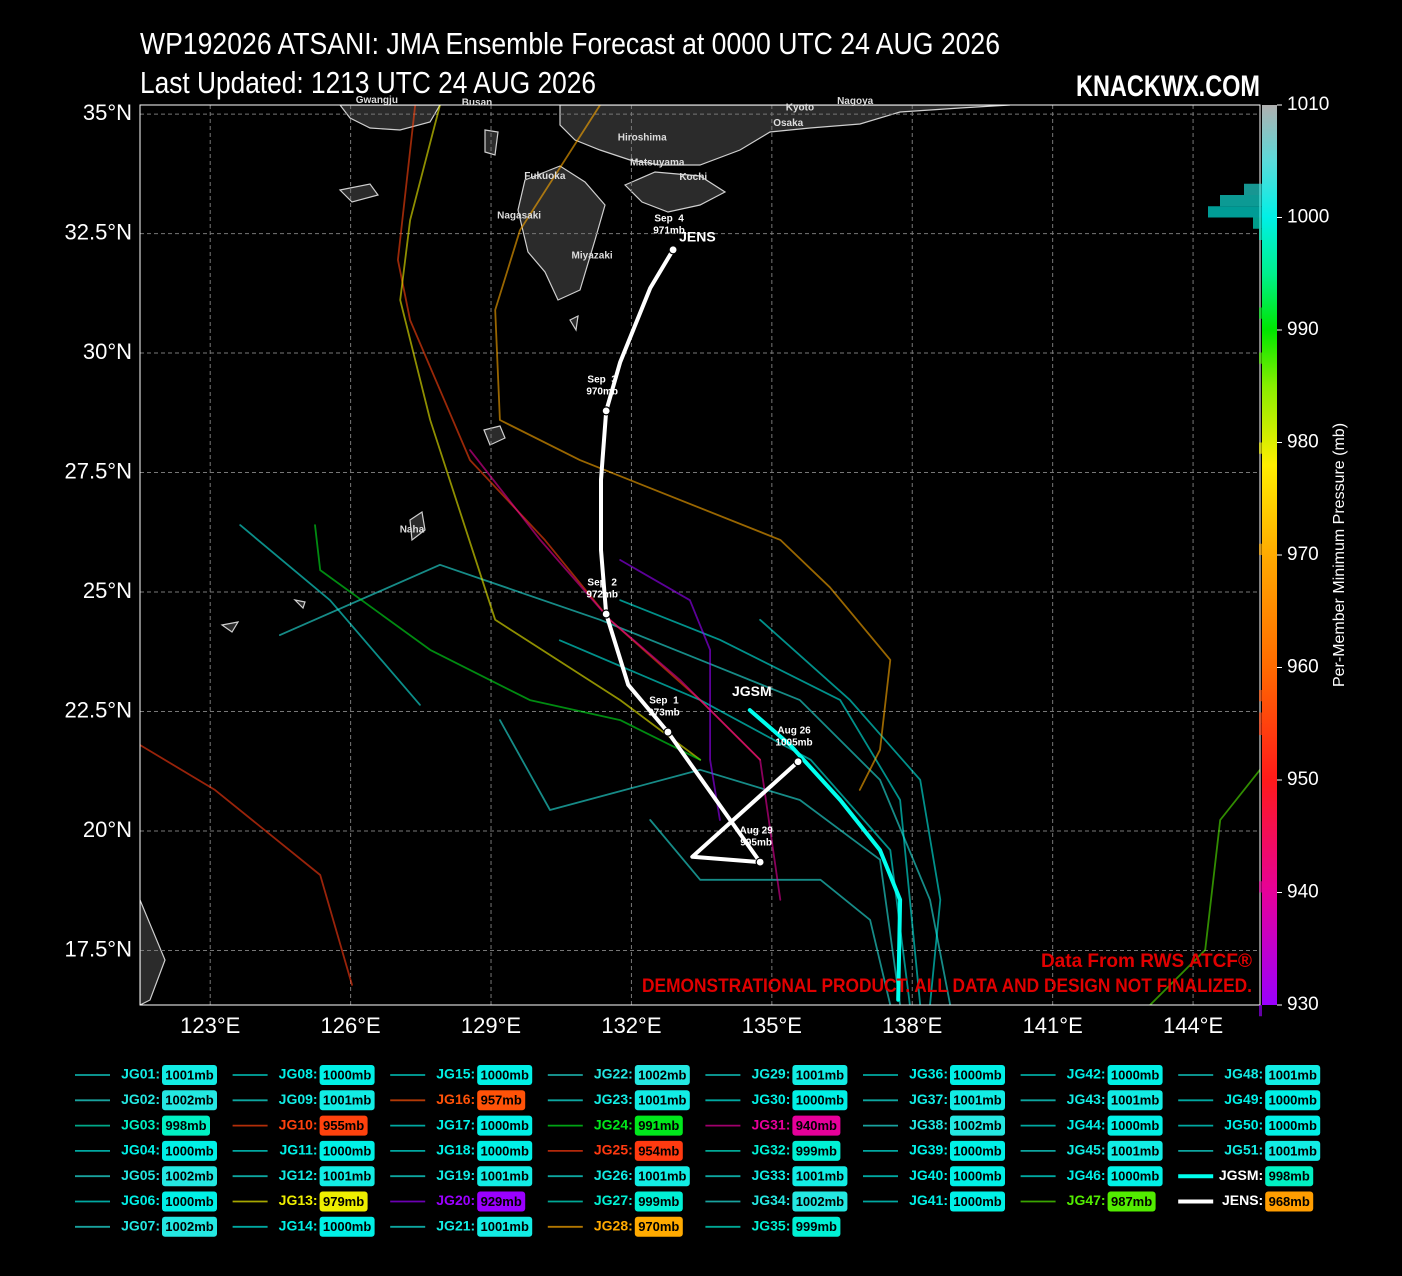 The image size is (1402, 1276). I want to click on legend-name: JG11:, so click(298, 1150).